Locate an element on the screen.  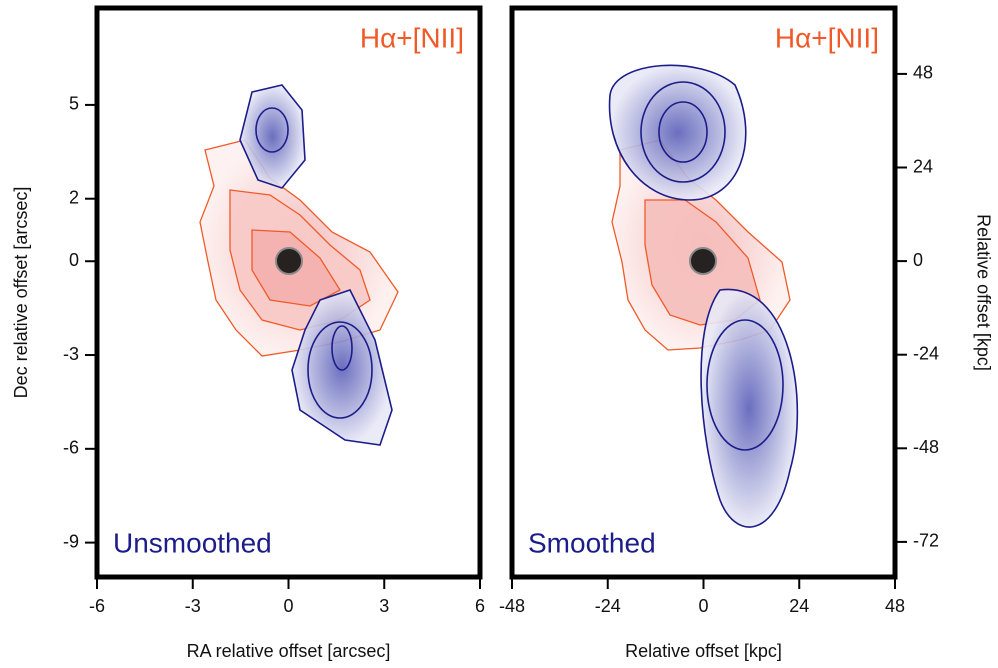
y-axis-label: Dec relative offset [arcsec] is located at coordinates (21, 293).